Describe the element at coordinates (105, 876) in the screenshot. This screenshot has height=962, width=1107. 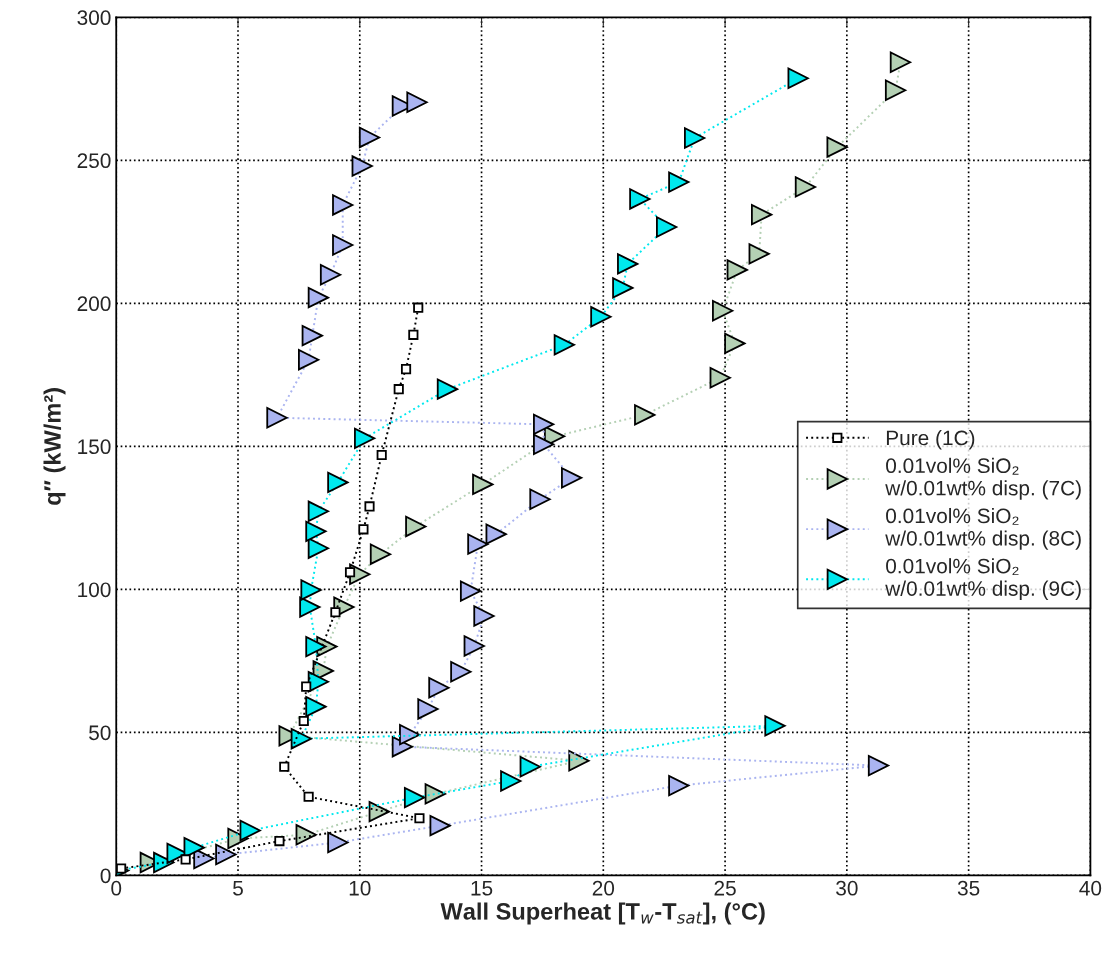
I see `y-tick-label: 0` at that location.